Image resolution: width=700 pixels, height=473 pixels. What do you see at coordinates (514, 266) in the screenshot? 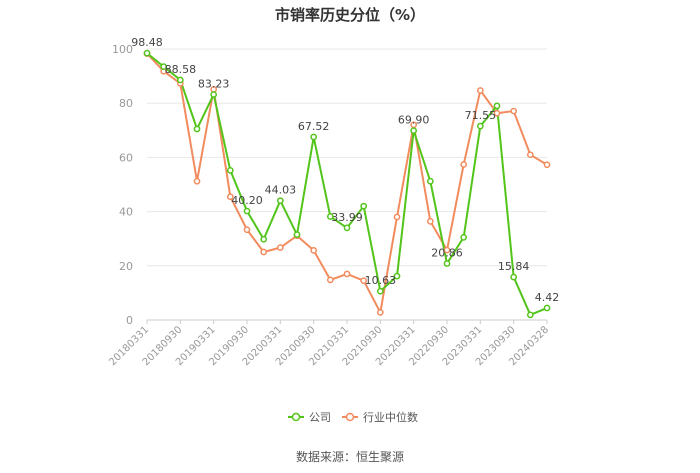
I see `data-label: 15.84` at bounding box center [514, 266].